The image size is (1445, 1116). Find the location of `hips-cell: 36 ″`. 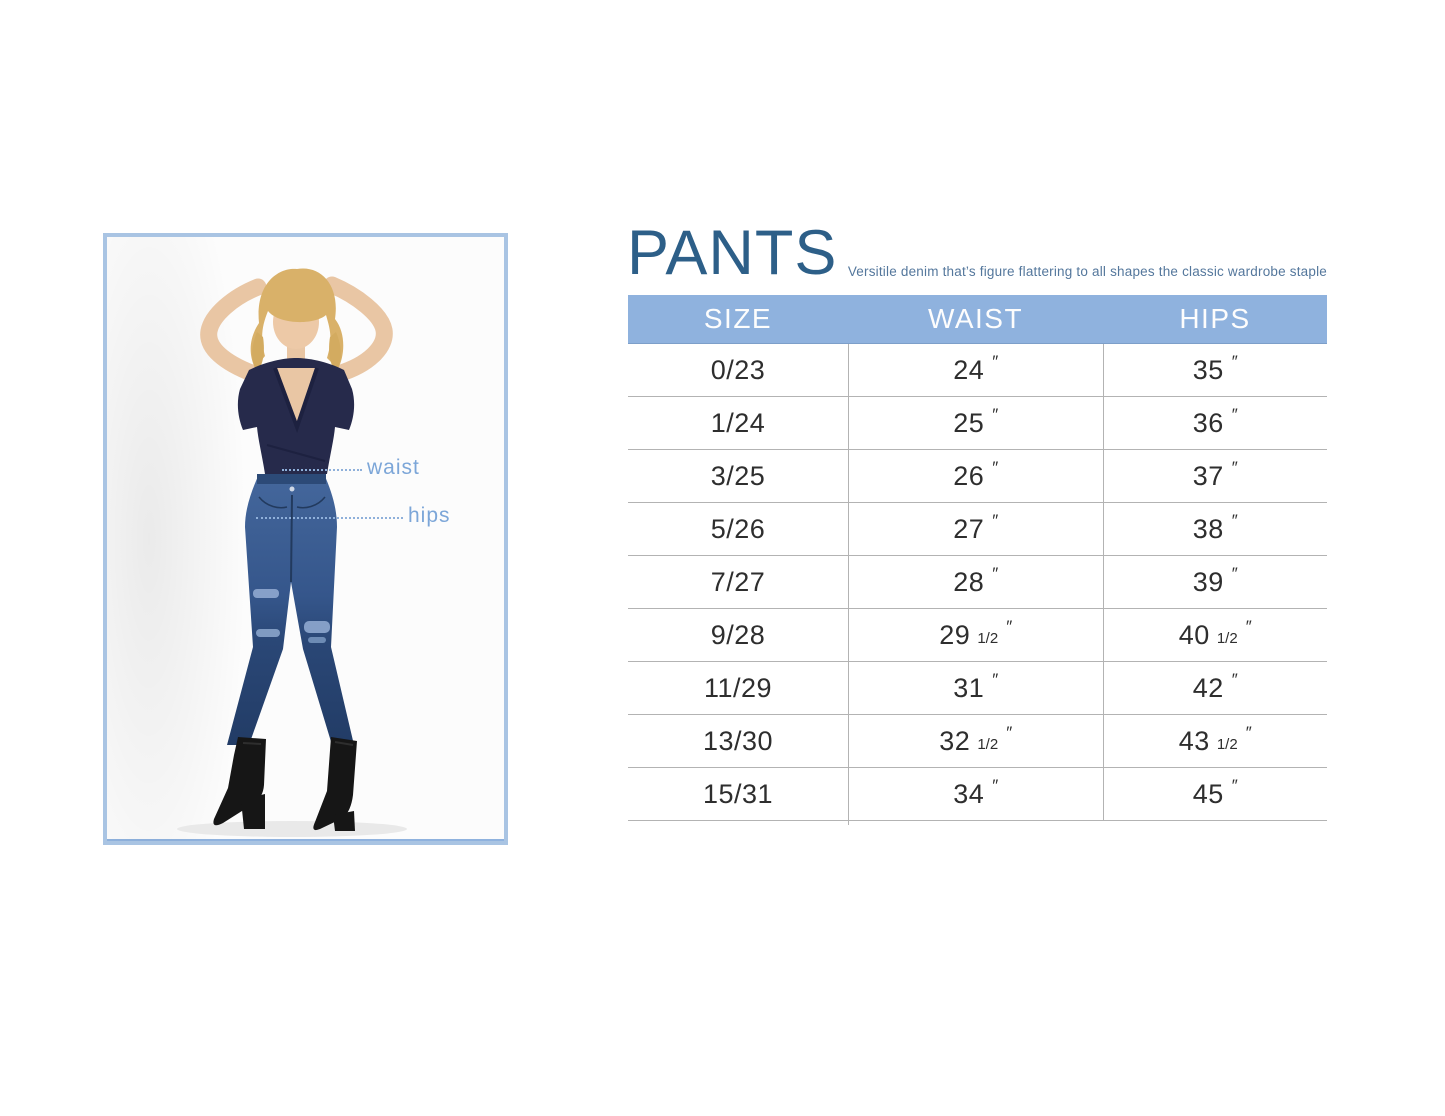

hips-cell: 36 ″ is located at coordinates (1215, 423).